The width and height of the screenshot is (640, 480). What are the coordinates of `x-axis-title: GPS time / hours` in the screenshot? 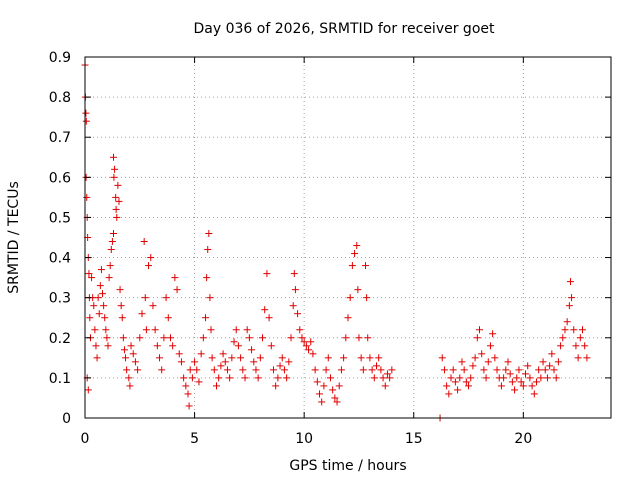 It's located at (347, 466).